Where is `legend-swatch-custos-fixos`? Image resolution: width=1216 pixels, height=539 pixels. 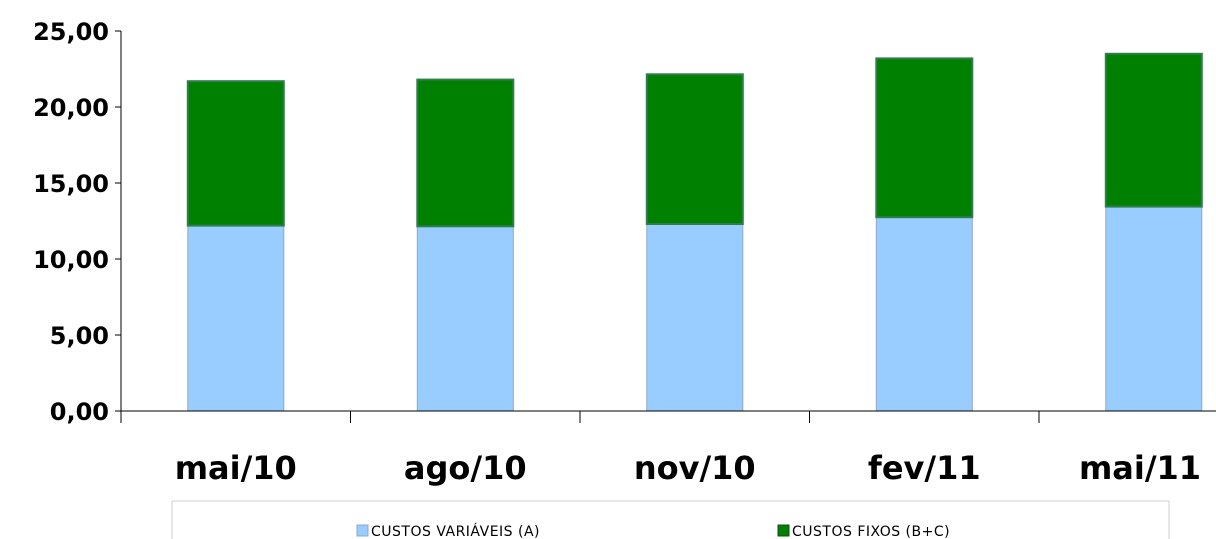 legend-swatch-custos-fixos is located at coordinates (783, 530).